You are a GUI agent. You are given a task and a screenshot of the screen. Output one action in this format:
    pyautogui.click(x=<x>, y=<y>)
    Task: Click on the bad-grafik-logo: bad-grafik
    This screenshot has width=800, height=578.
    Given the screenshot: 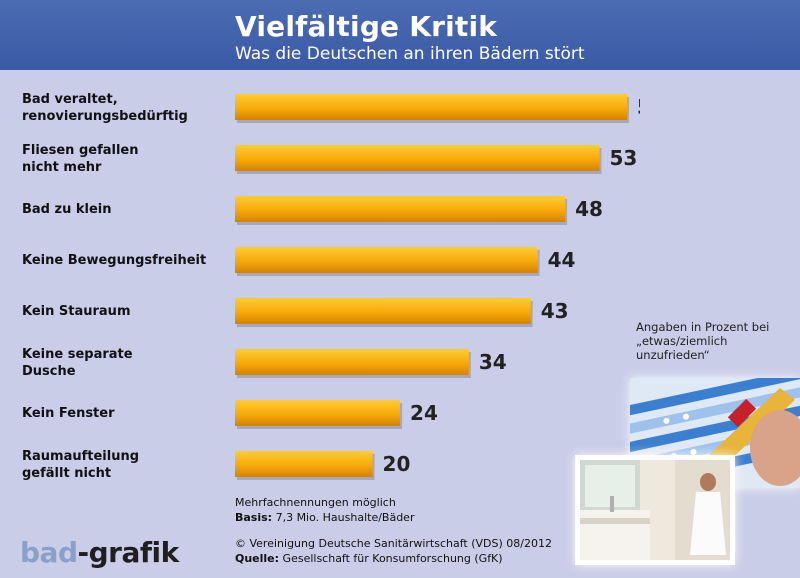 What is the action you would take?
    pyautogui.click(x=99, y=552)
    